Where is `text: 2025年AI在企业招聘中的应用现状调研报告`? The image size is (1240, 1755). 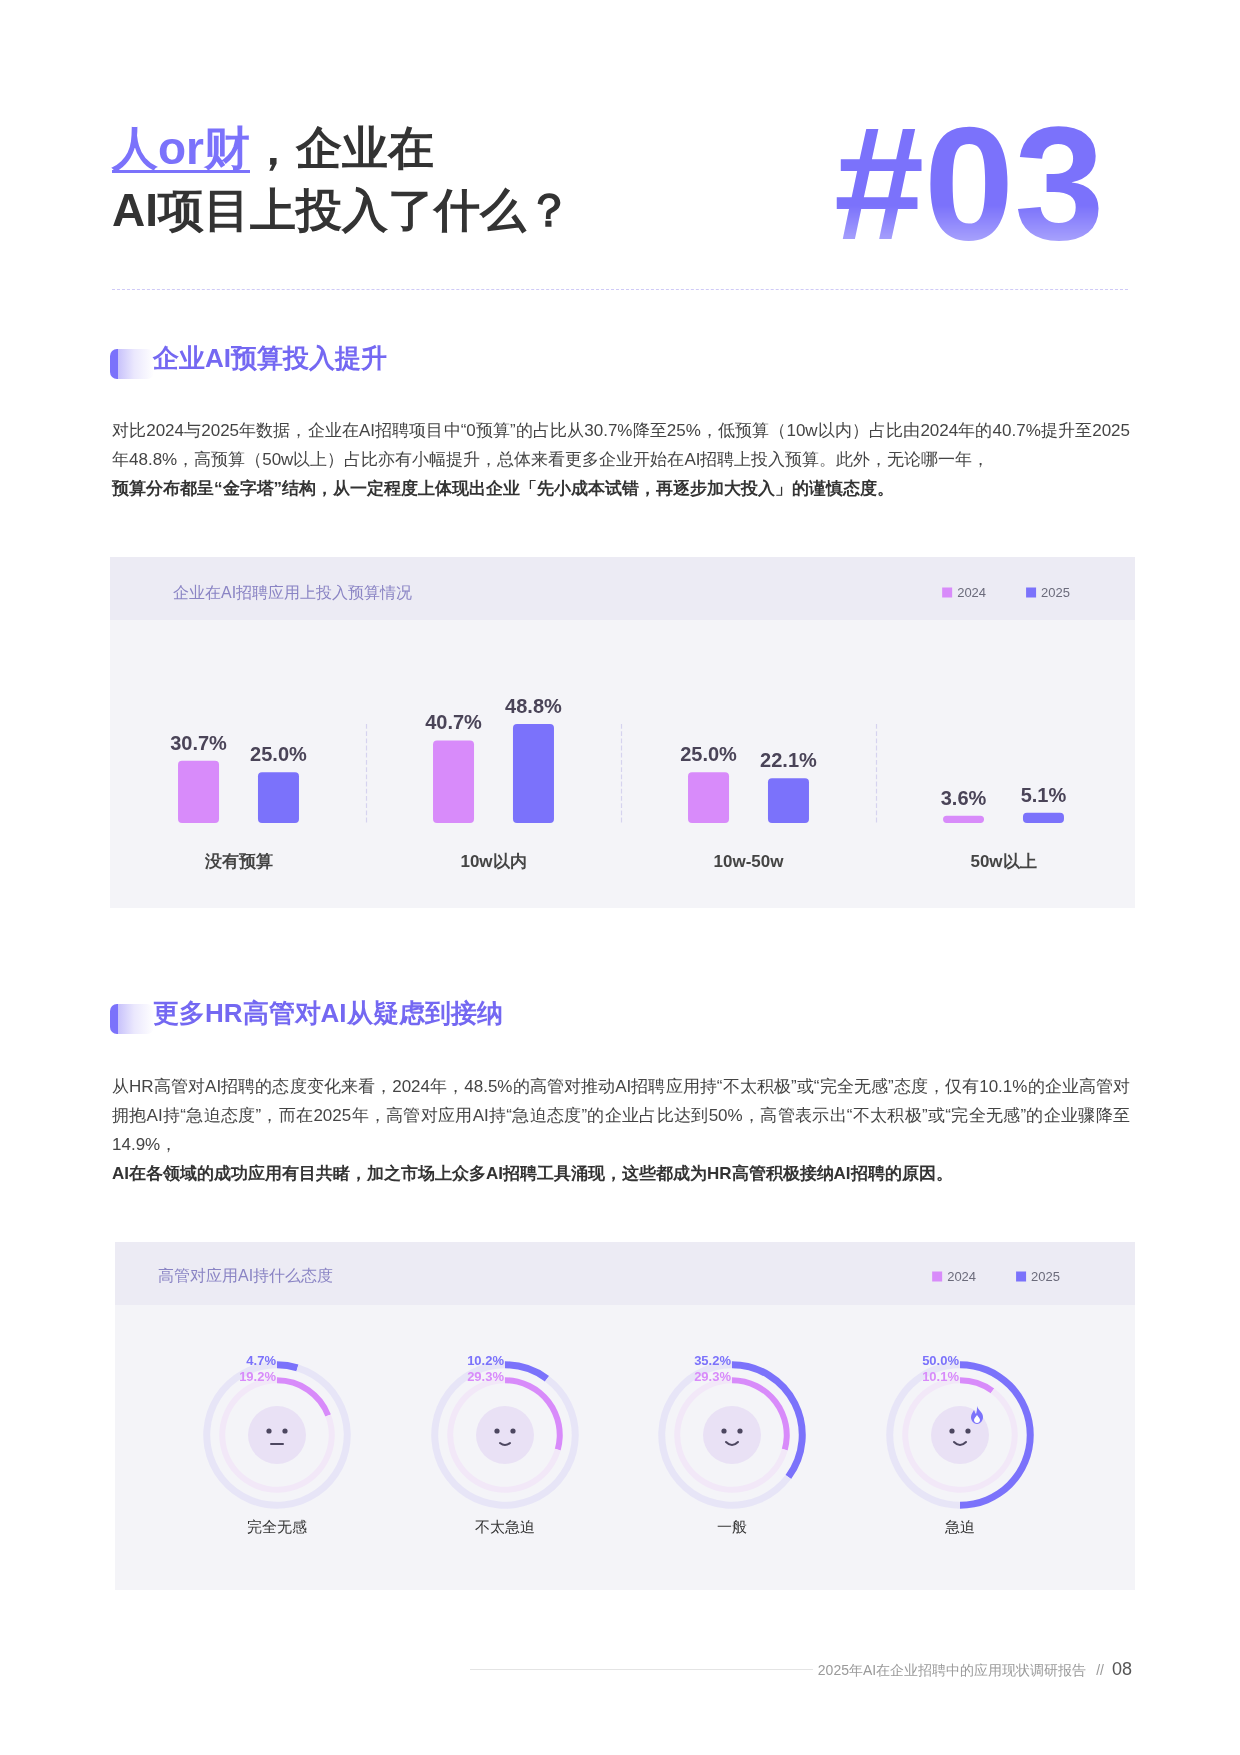
text: 2025年AI在企业招聘中的应用现状调研报告 is located at coordinates (952, 1670).